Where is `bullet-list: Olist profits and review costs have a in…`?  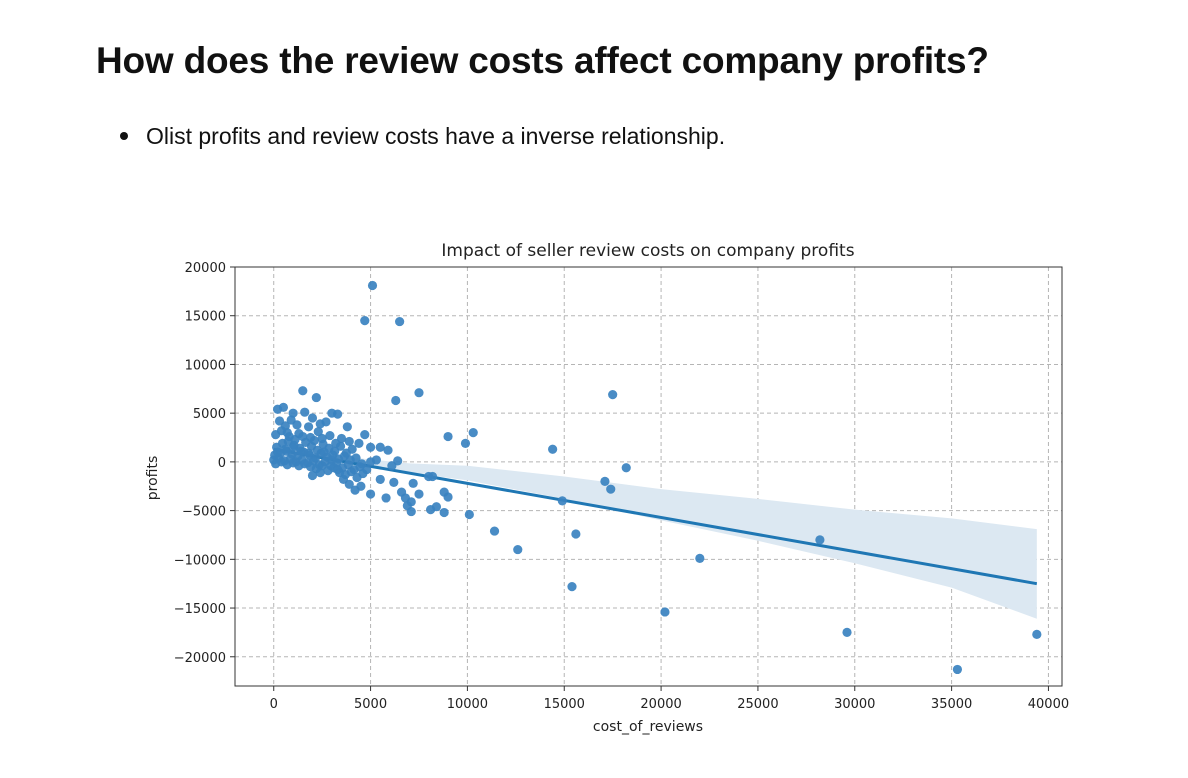 bullet-list: Olist profits and review costs have a in… is located at coordinates (362, 136).